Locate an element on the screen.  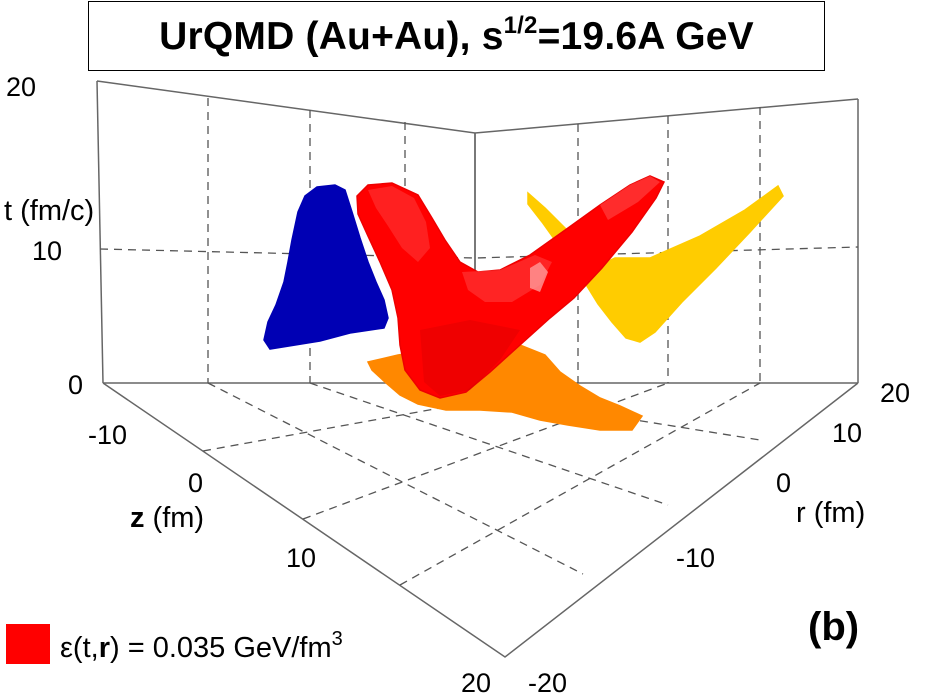
r-tick-neg20: -20 is located at coordinates (547, 683).